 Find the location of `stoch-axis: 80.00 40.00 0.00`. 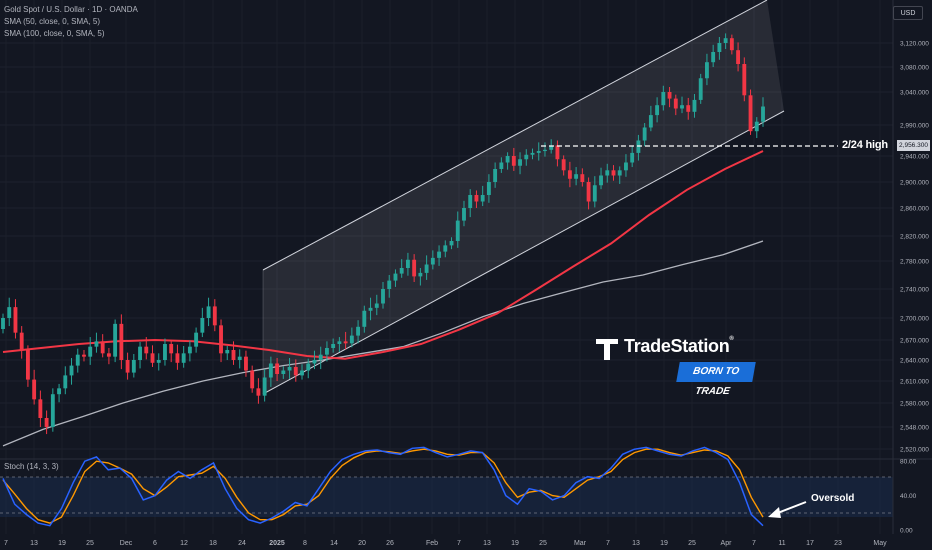

stoch-axis: 80.00 40.00 0.00 is located at coordinates (908, 497).